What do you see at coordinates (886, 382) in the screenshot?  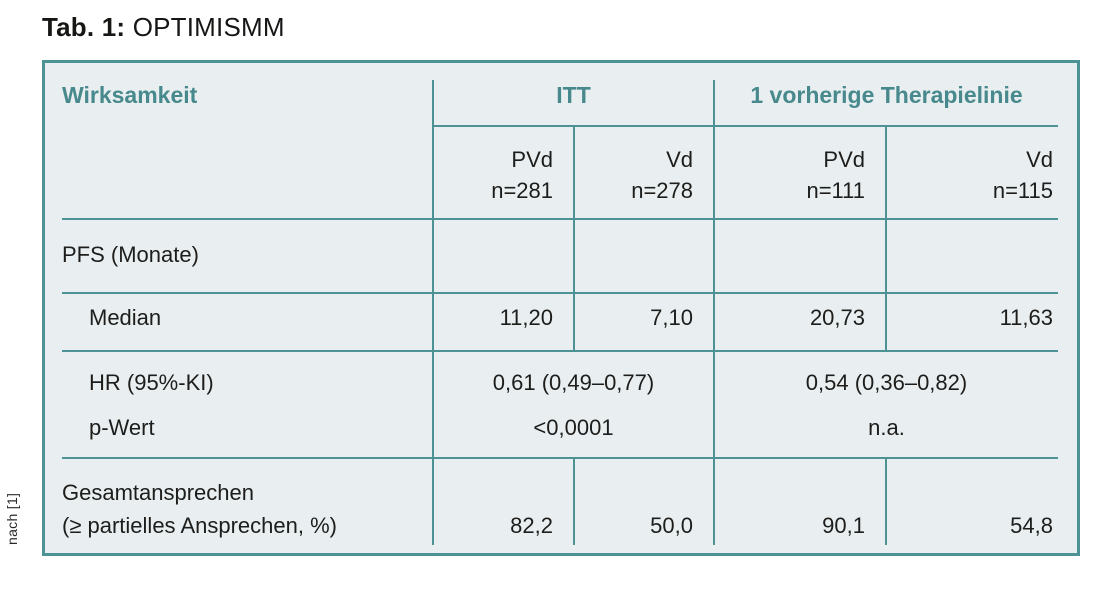 I see `hr-line2: 0,54 (0,36–0,82)` at bounding box center [886, 382].